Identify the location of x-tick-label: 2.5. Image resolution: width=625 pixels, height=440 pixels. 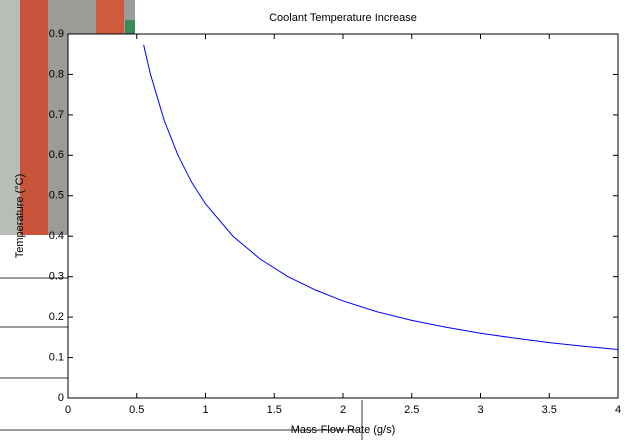
(411, 410).